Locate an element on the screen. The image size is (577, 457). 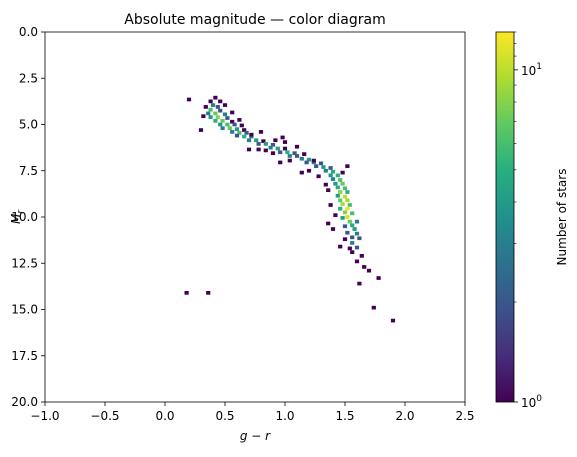
x-tick-label: −1.0 is located at coordinates (44, 416).